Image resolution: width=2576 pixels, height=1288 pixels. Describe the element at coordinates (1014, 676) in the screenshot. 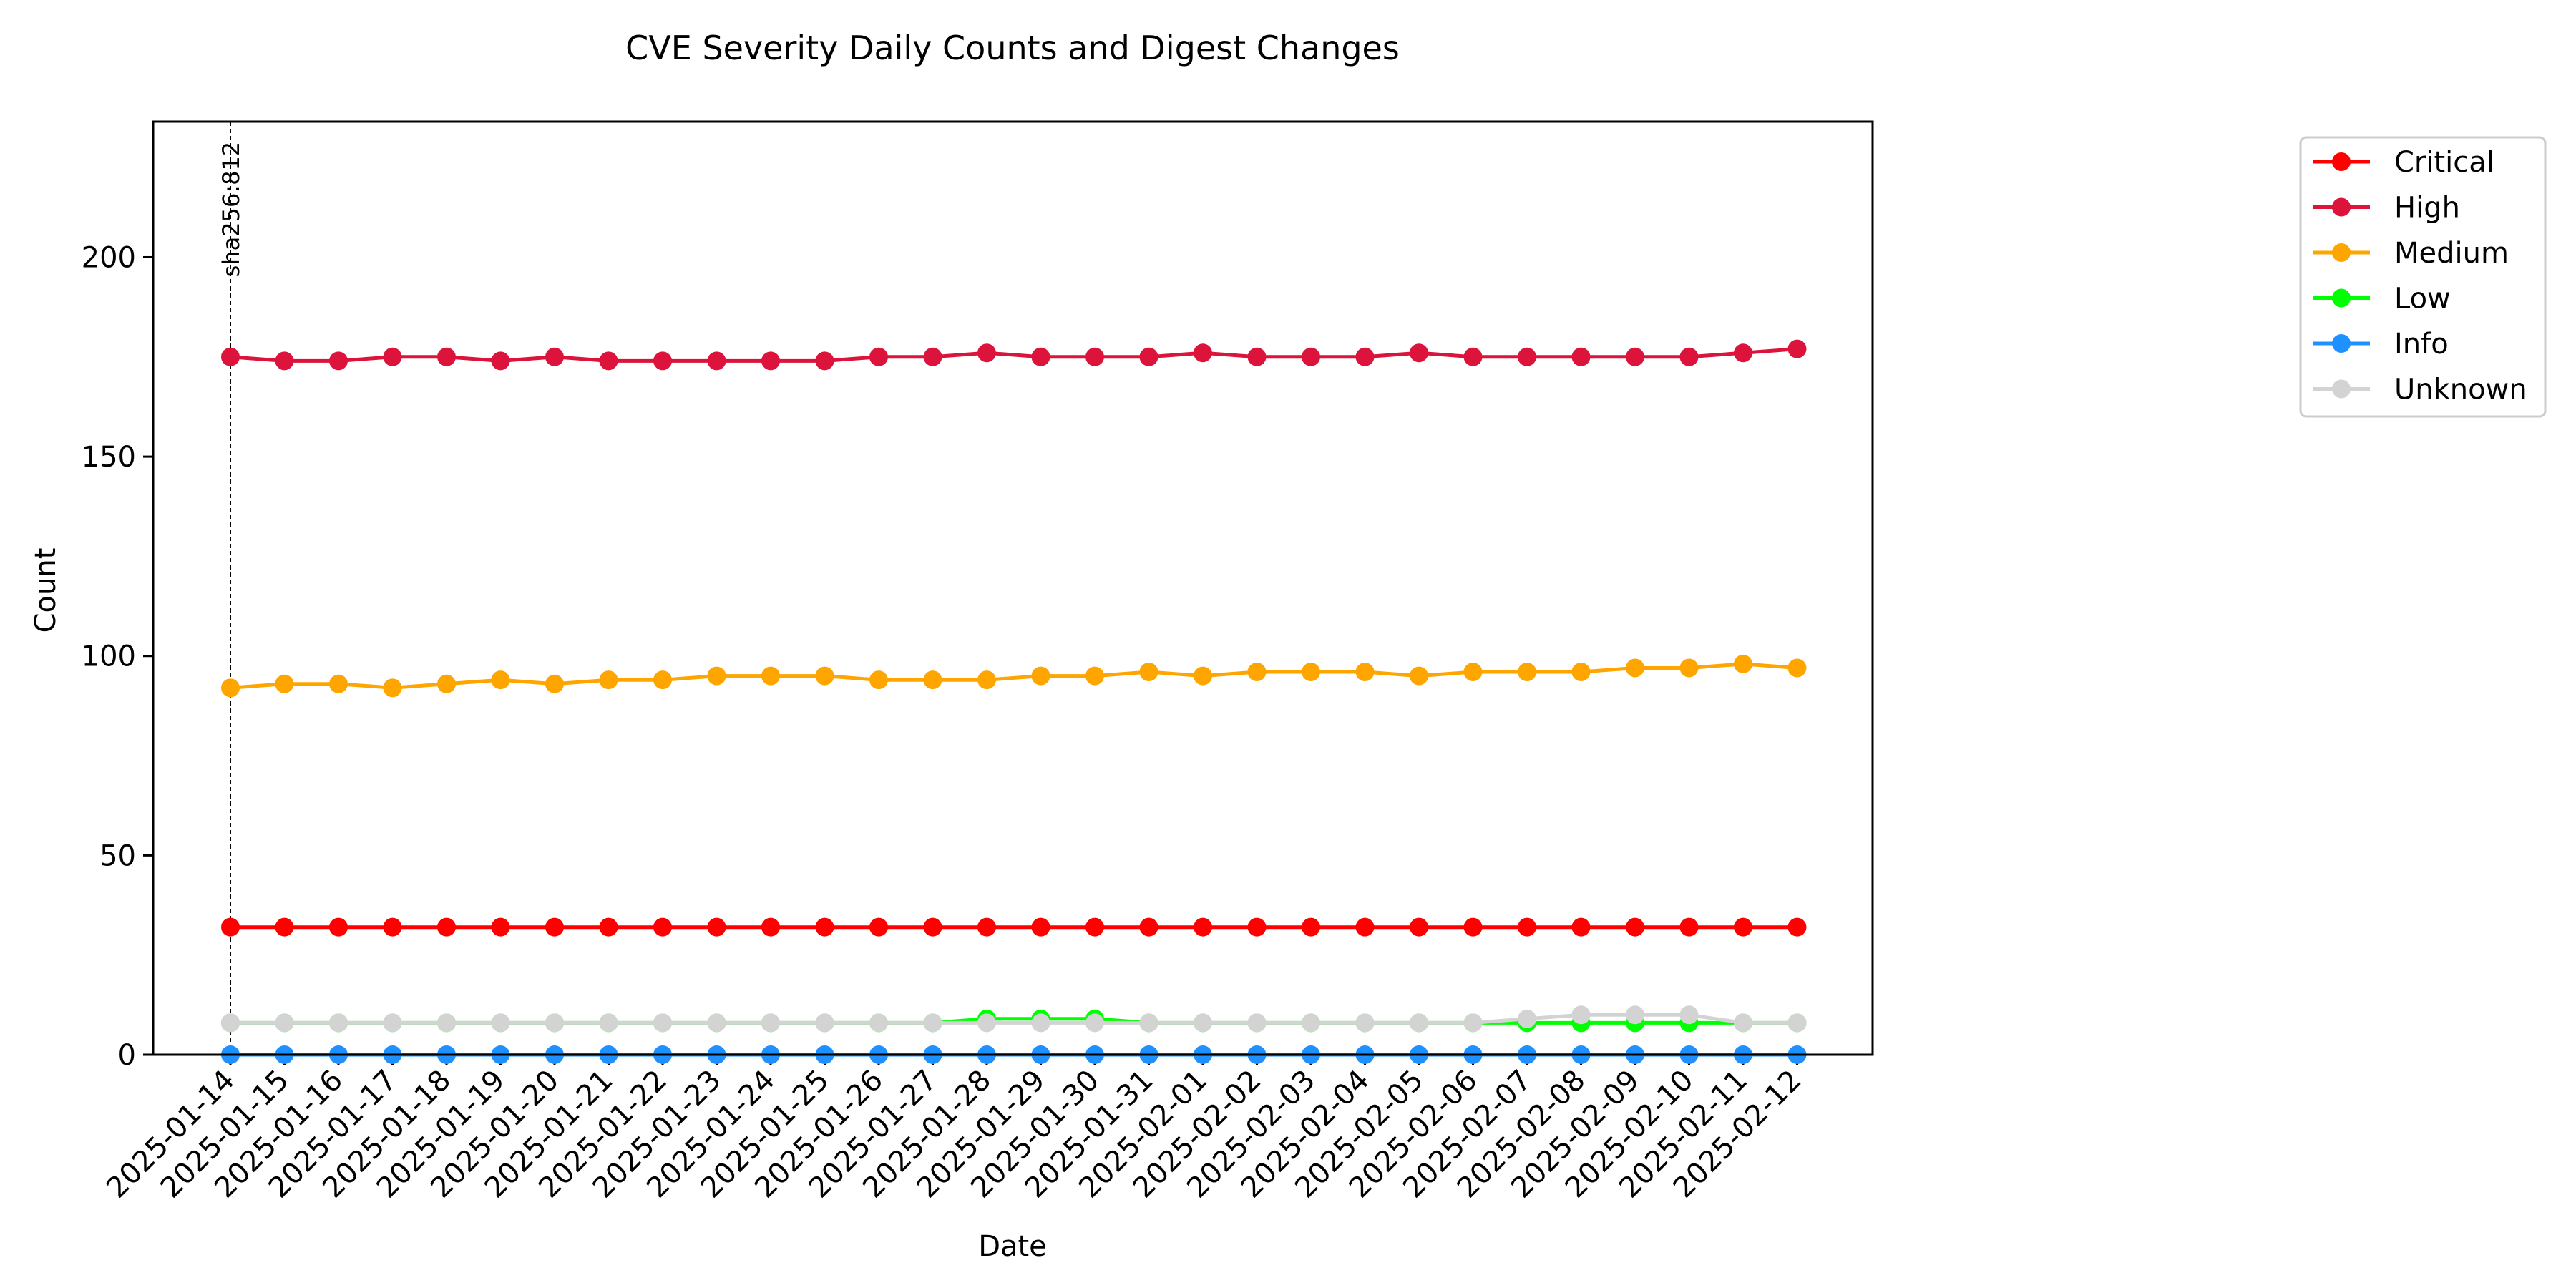

I see `series-medium` at that location.